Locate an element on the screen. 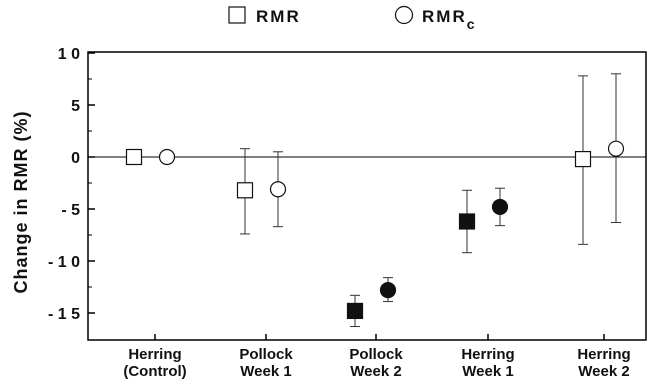  category-label: Herring Week 2 is located at coordinates (603, 363).